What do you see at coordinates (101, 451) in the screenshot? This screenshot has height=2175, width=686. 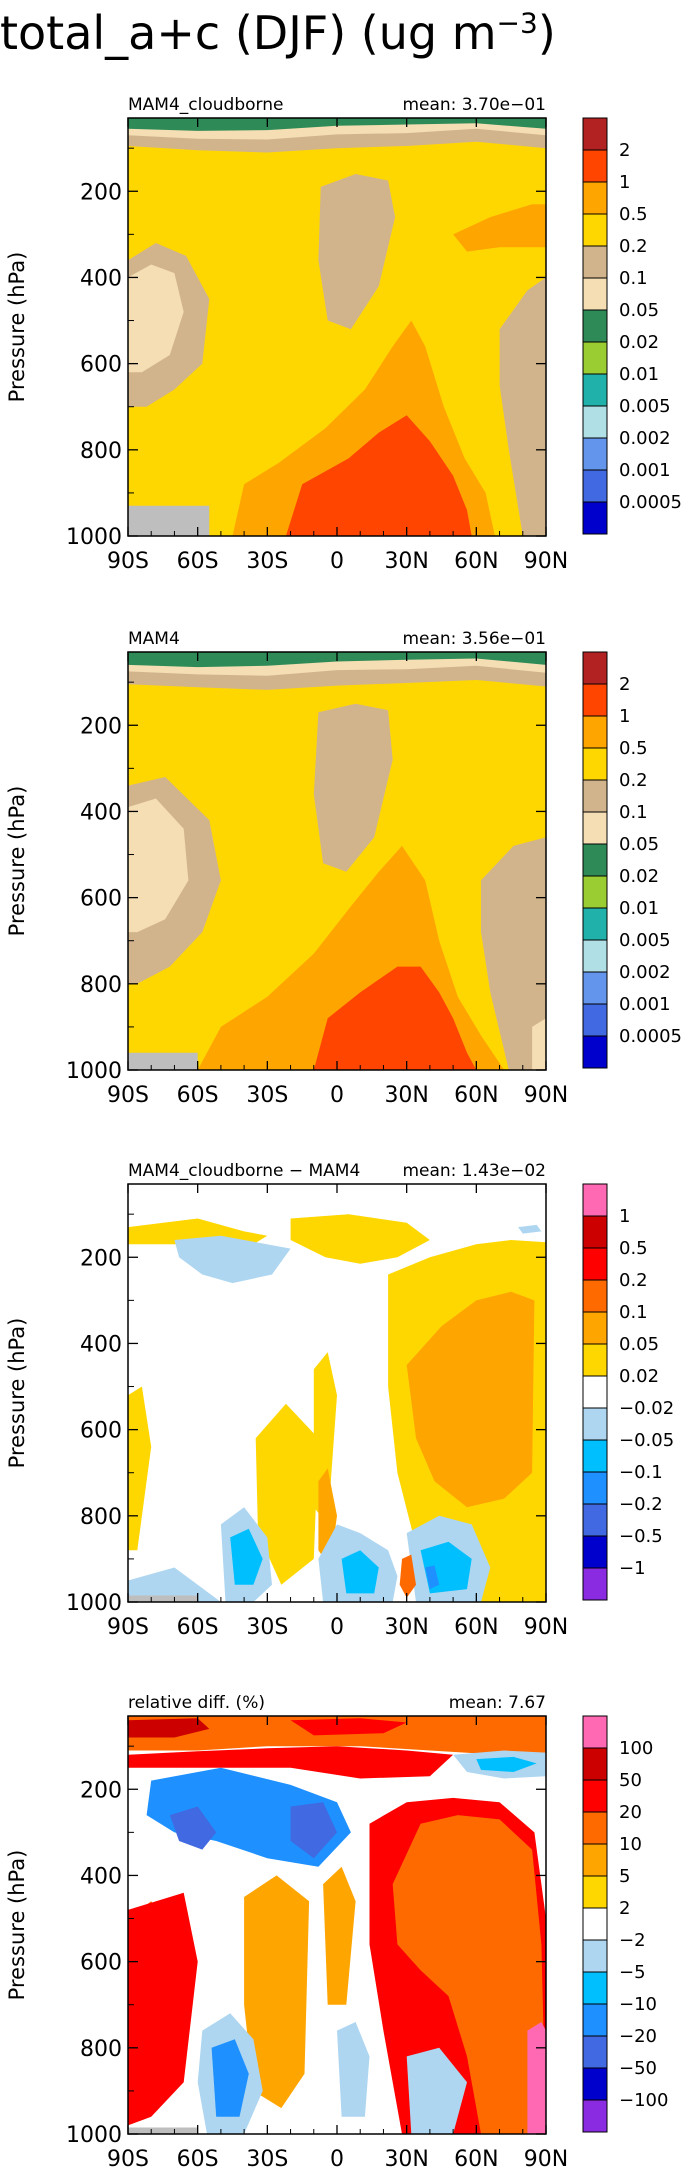 I see `y-tick-label: 800` at bounding box center [101, 451].